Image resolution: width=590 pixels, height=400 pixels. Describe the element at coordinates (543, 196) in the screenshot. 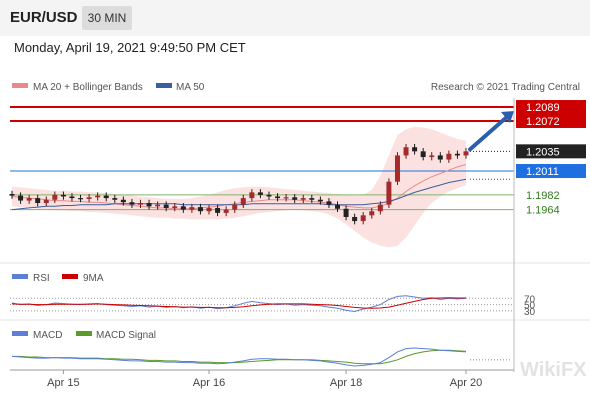

I see `support-level-label: 1.1982` at that location.